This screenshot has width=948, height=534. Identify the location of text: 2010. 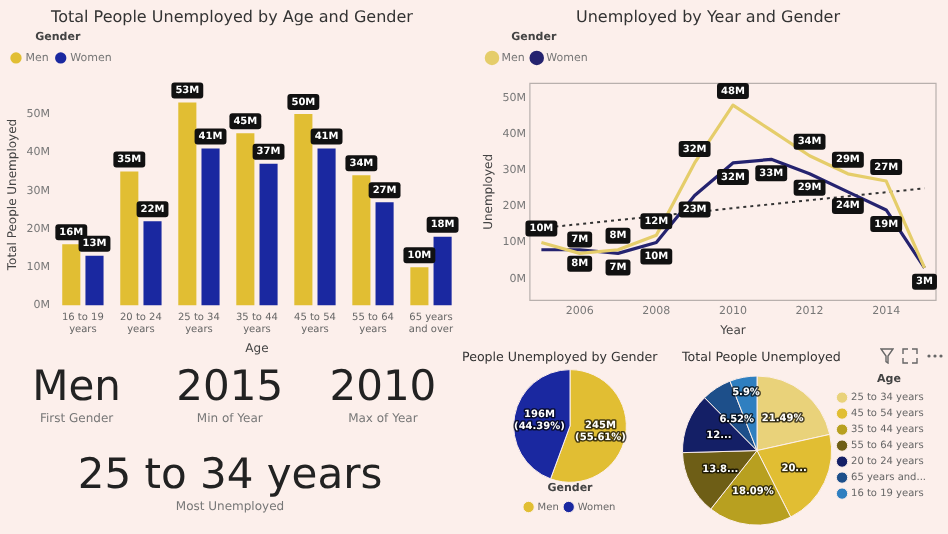
(383, 386).